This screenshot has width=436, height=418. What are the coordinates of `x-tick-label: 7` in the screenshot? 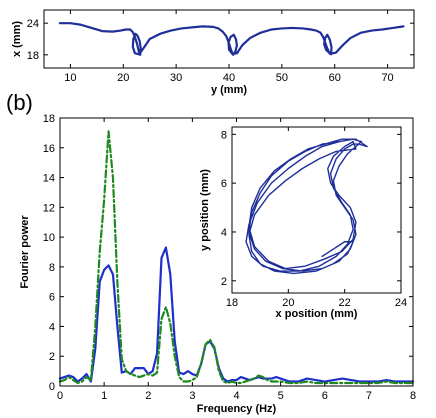 It's located at (369, 396).